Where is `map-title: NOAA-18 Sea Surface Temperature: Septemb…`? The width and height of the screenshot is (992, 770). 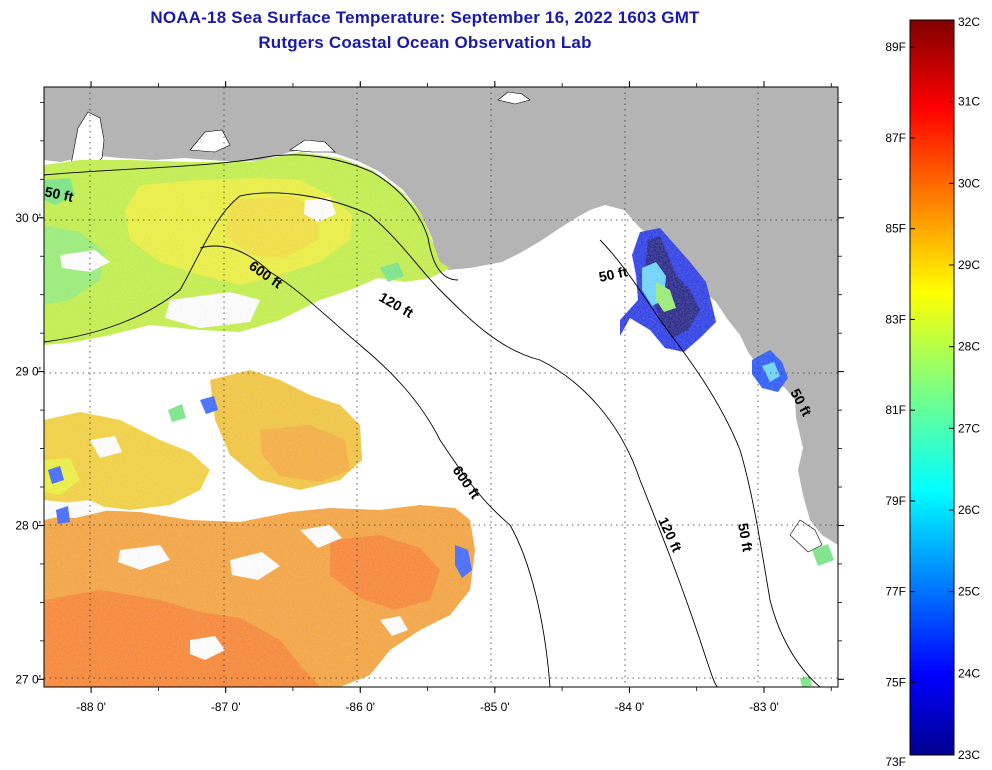 map-title: NOAA-18 Sea Surface Temperature: Septemb… is located at coordinates (425, 17).